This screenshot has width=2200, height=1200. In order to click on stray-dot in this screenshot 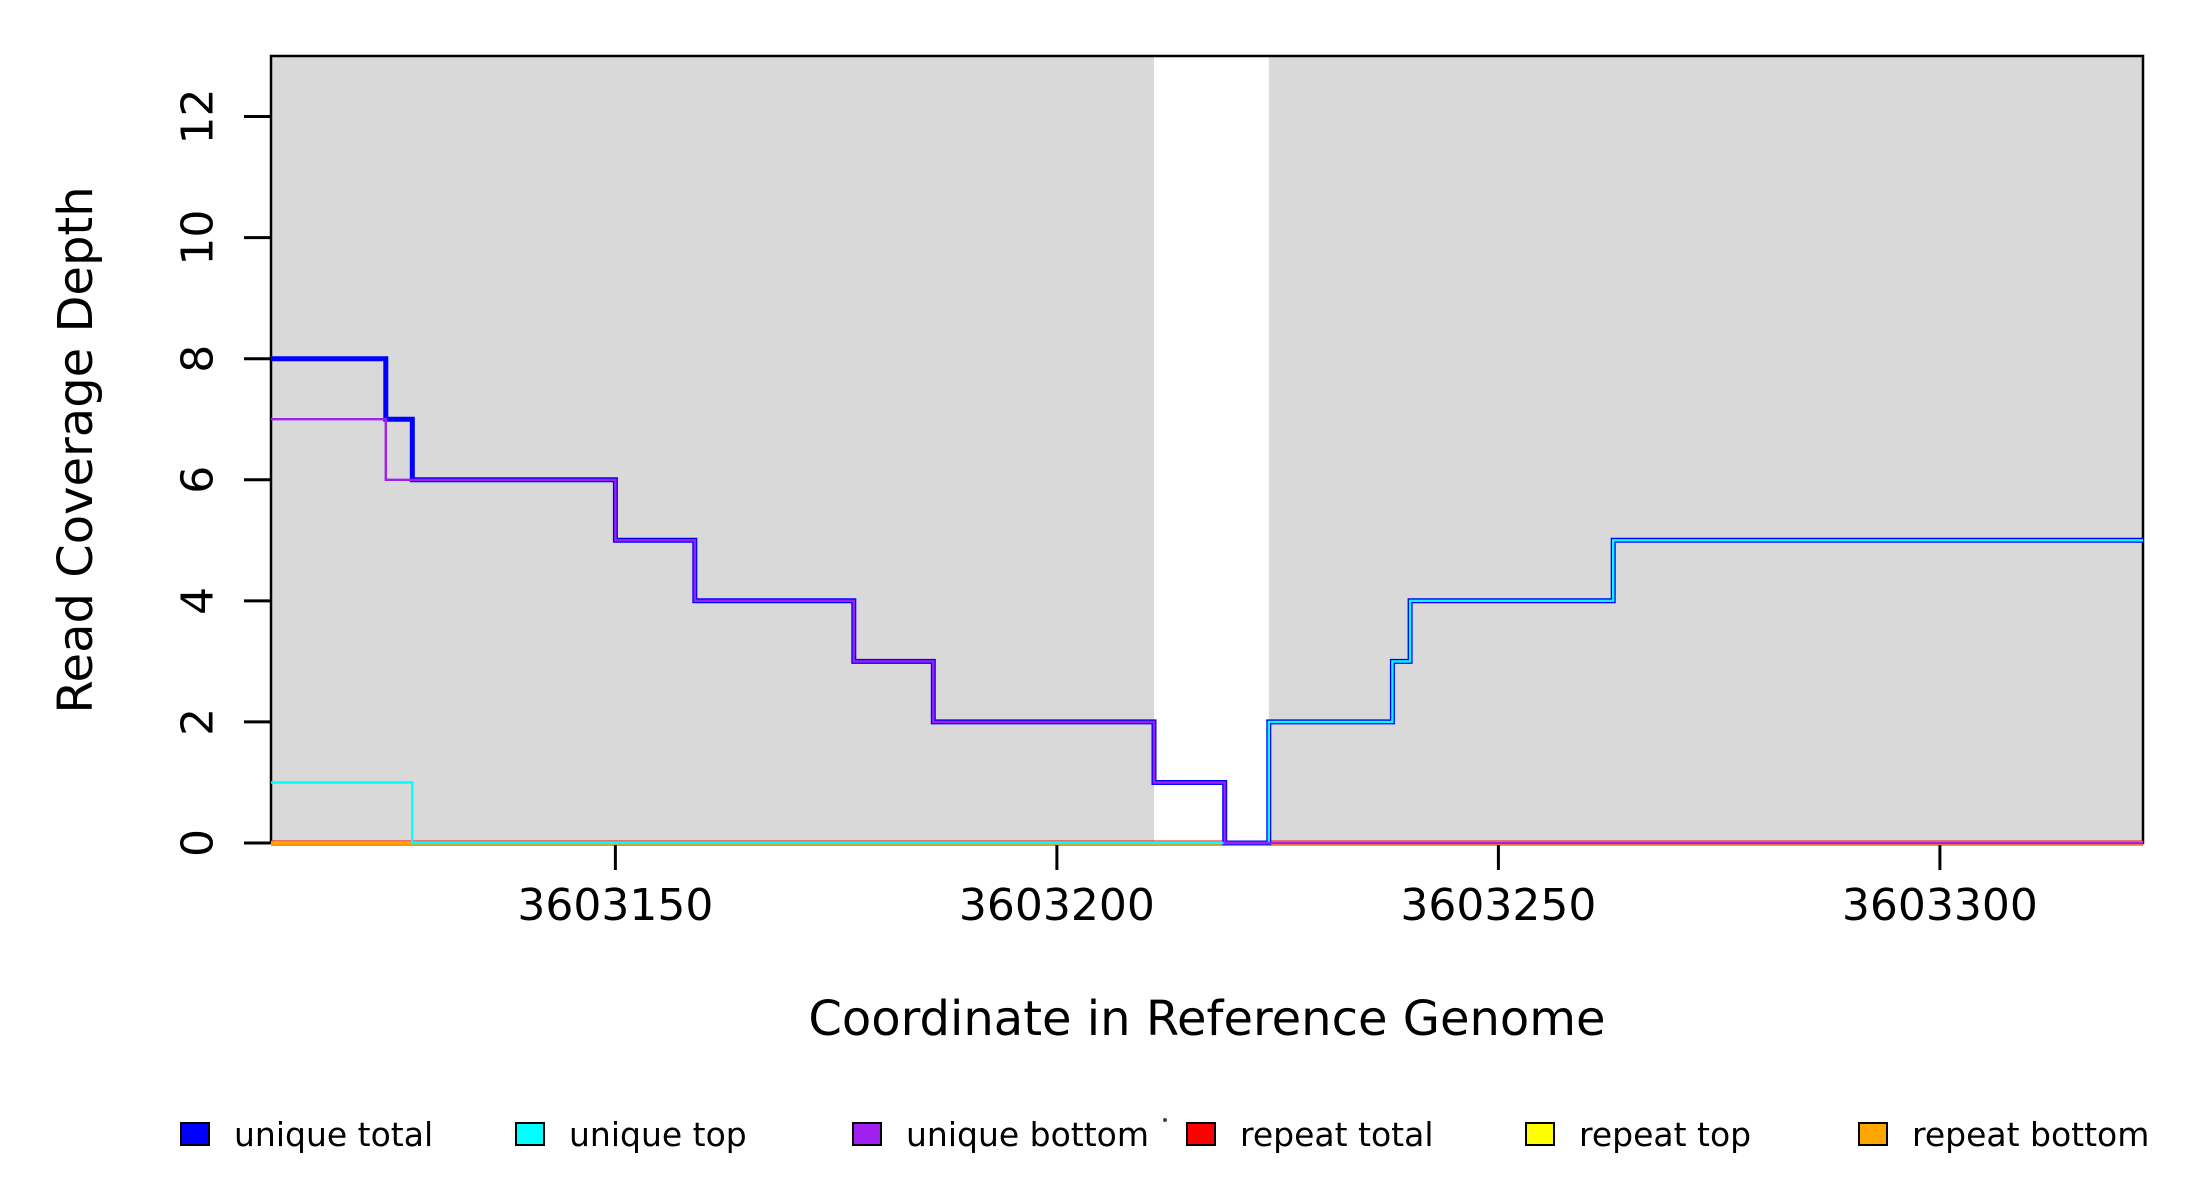, I will do `click(1165, 1120)`.